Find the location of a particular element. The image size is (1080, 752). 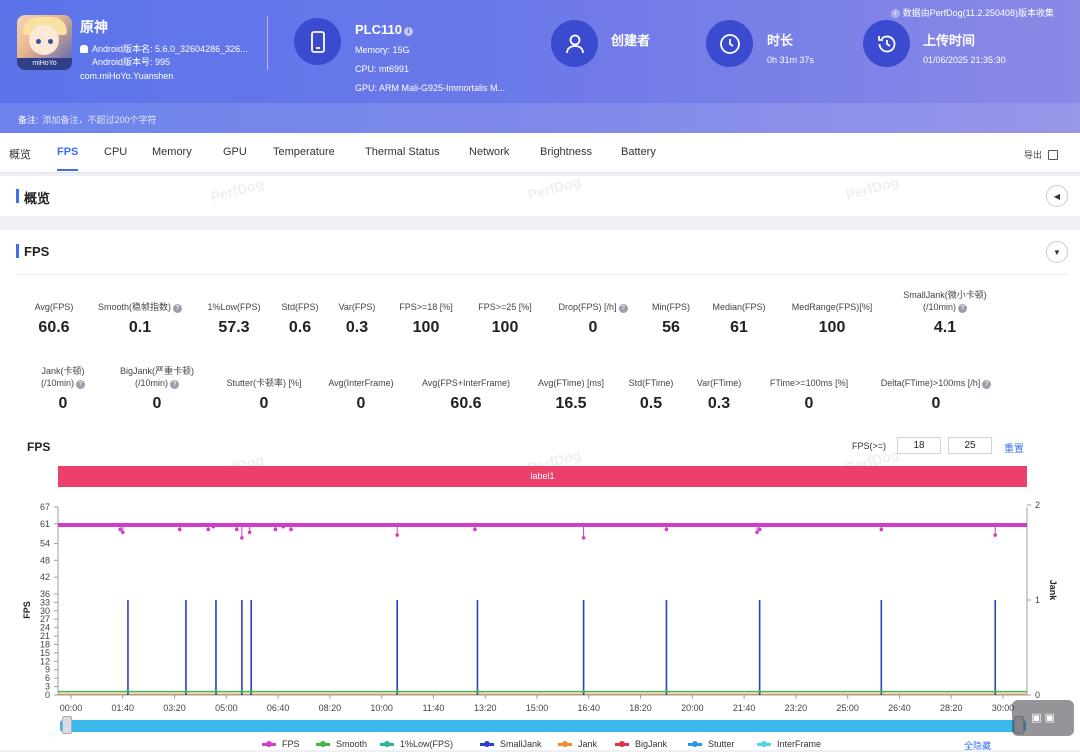

metric-var-fps: Var(FPS) 0.3 is located at coordinates (357, 319).